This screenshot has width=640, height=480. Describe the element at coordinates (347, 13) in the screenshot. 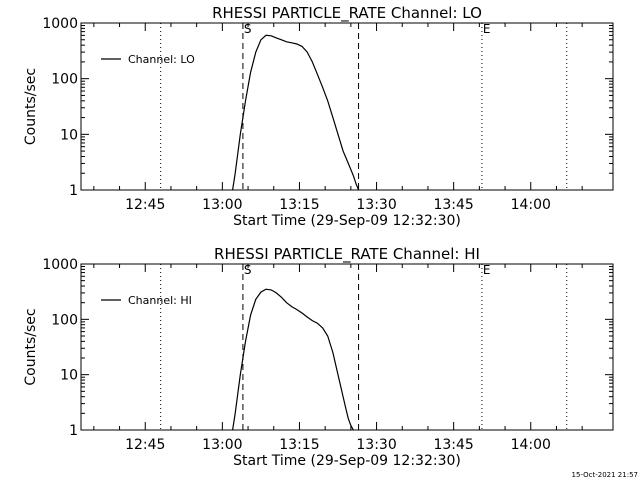

I see `chart-title: RHESSI PARTICLE_RATE Channel: LO` at that location.